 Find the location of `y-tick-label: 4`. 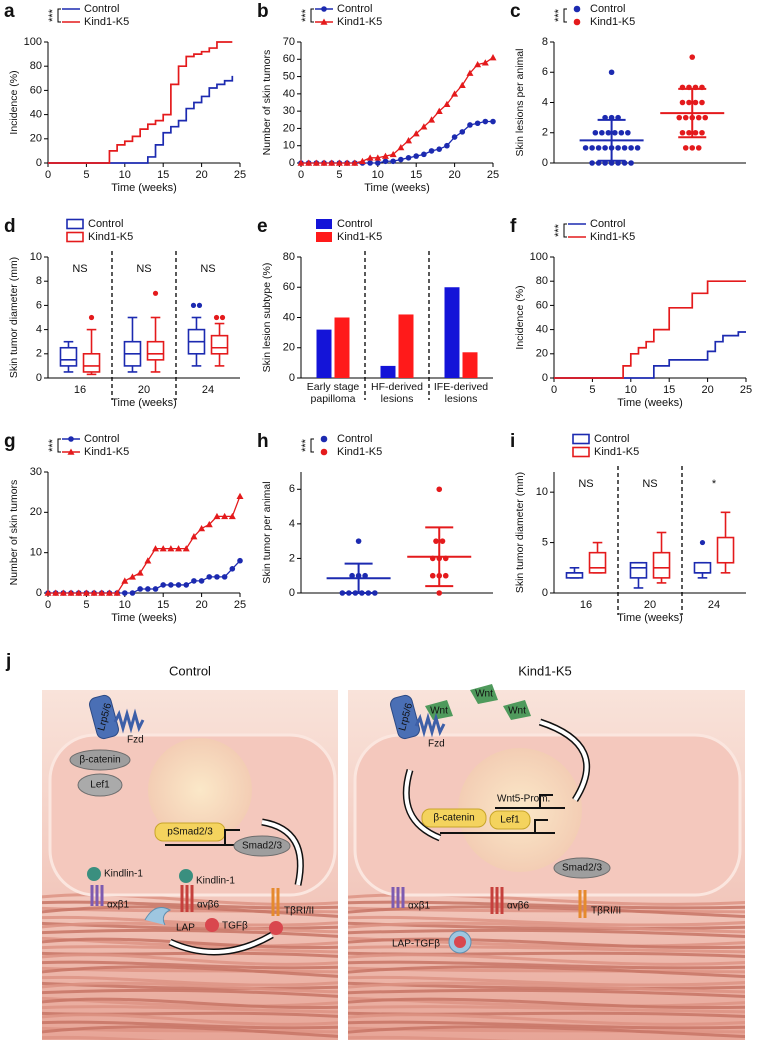

y-tick-label: 4 is located at coordinates (545, 102).